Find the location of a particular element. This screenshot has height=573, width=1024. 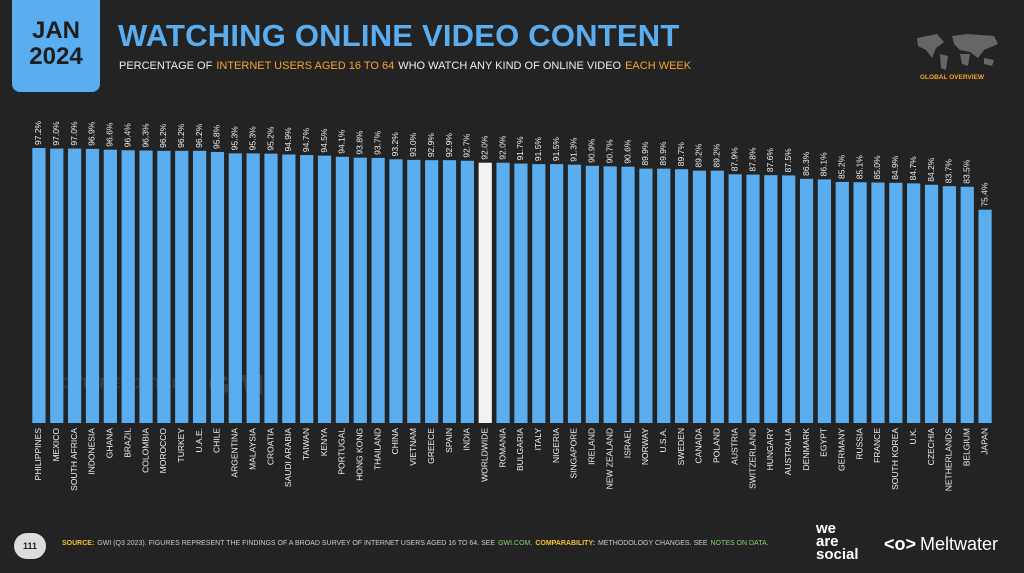

brand-name: Meltwater is located at coordinates (959, 544).